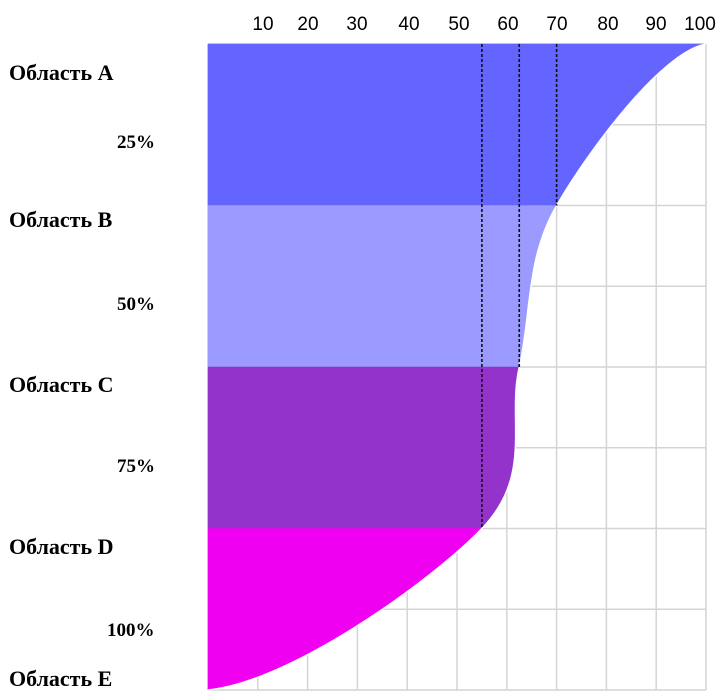 The width and height of the screenshot is (722, 693). Describe the element at coordinates (262, 24) in the screenshot. I see `x-tick-label: 10` at that location.